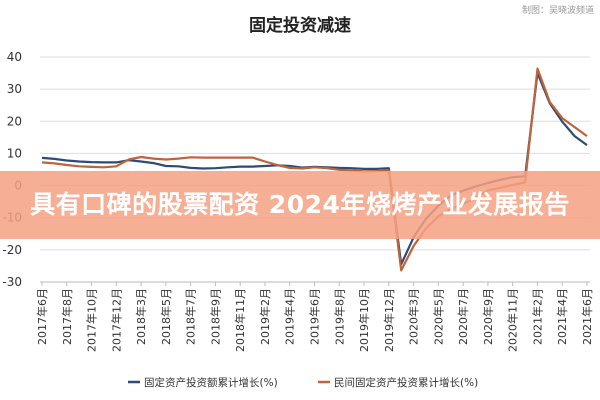 This screenshot has width=600, height=400. I want to click on y-tick-label: 20, so click(14, 121).